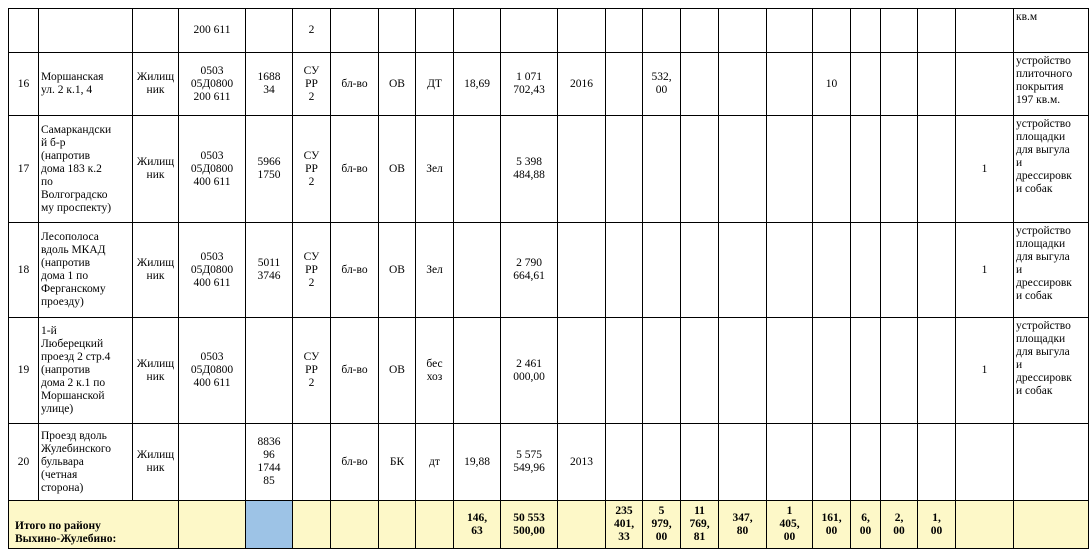  Describe the element at coordinates (23, 84) in the screenshot. I see `table-cell: 16` at that location.